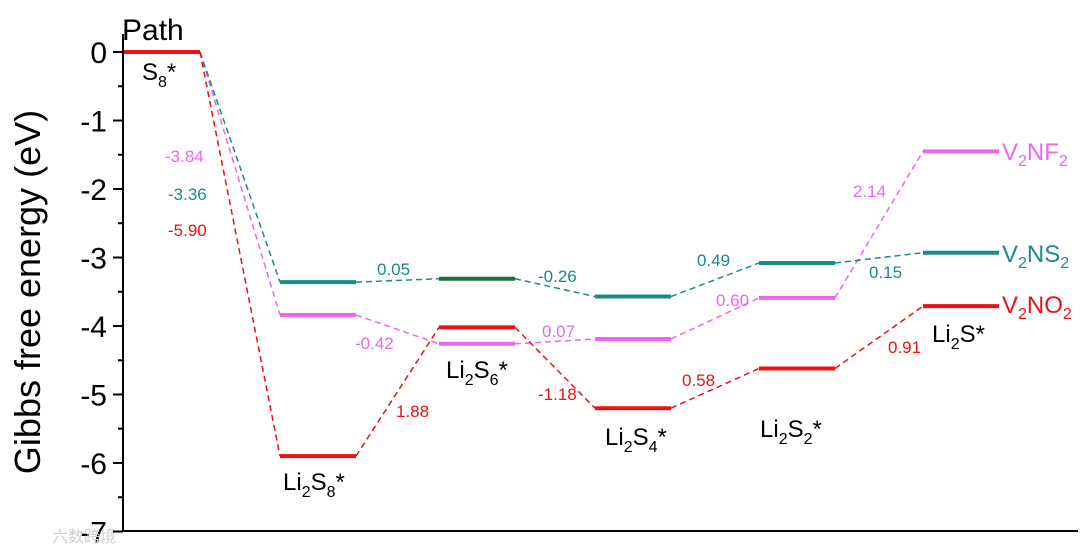 Image resolution: width=1080 pixels, height=554 pixels. Describe the element at coordinates (93, 464) in the screenshot. I see `y-tick-label: -6` at that location.